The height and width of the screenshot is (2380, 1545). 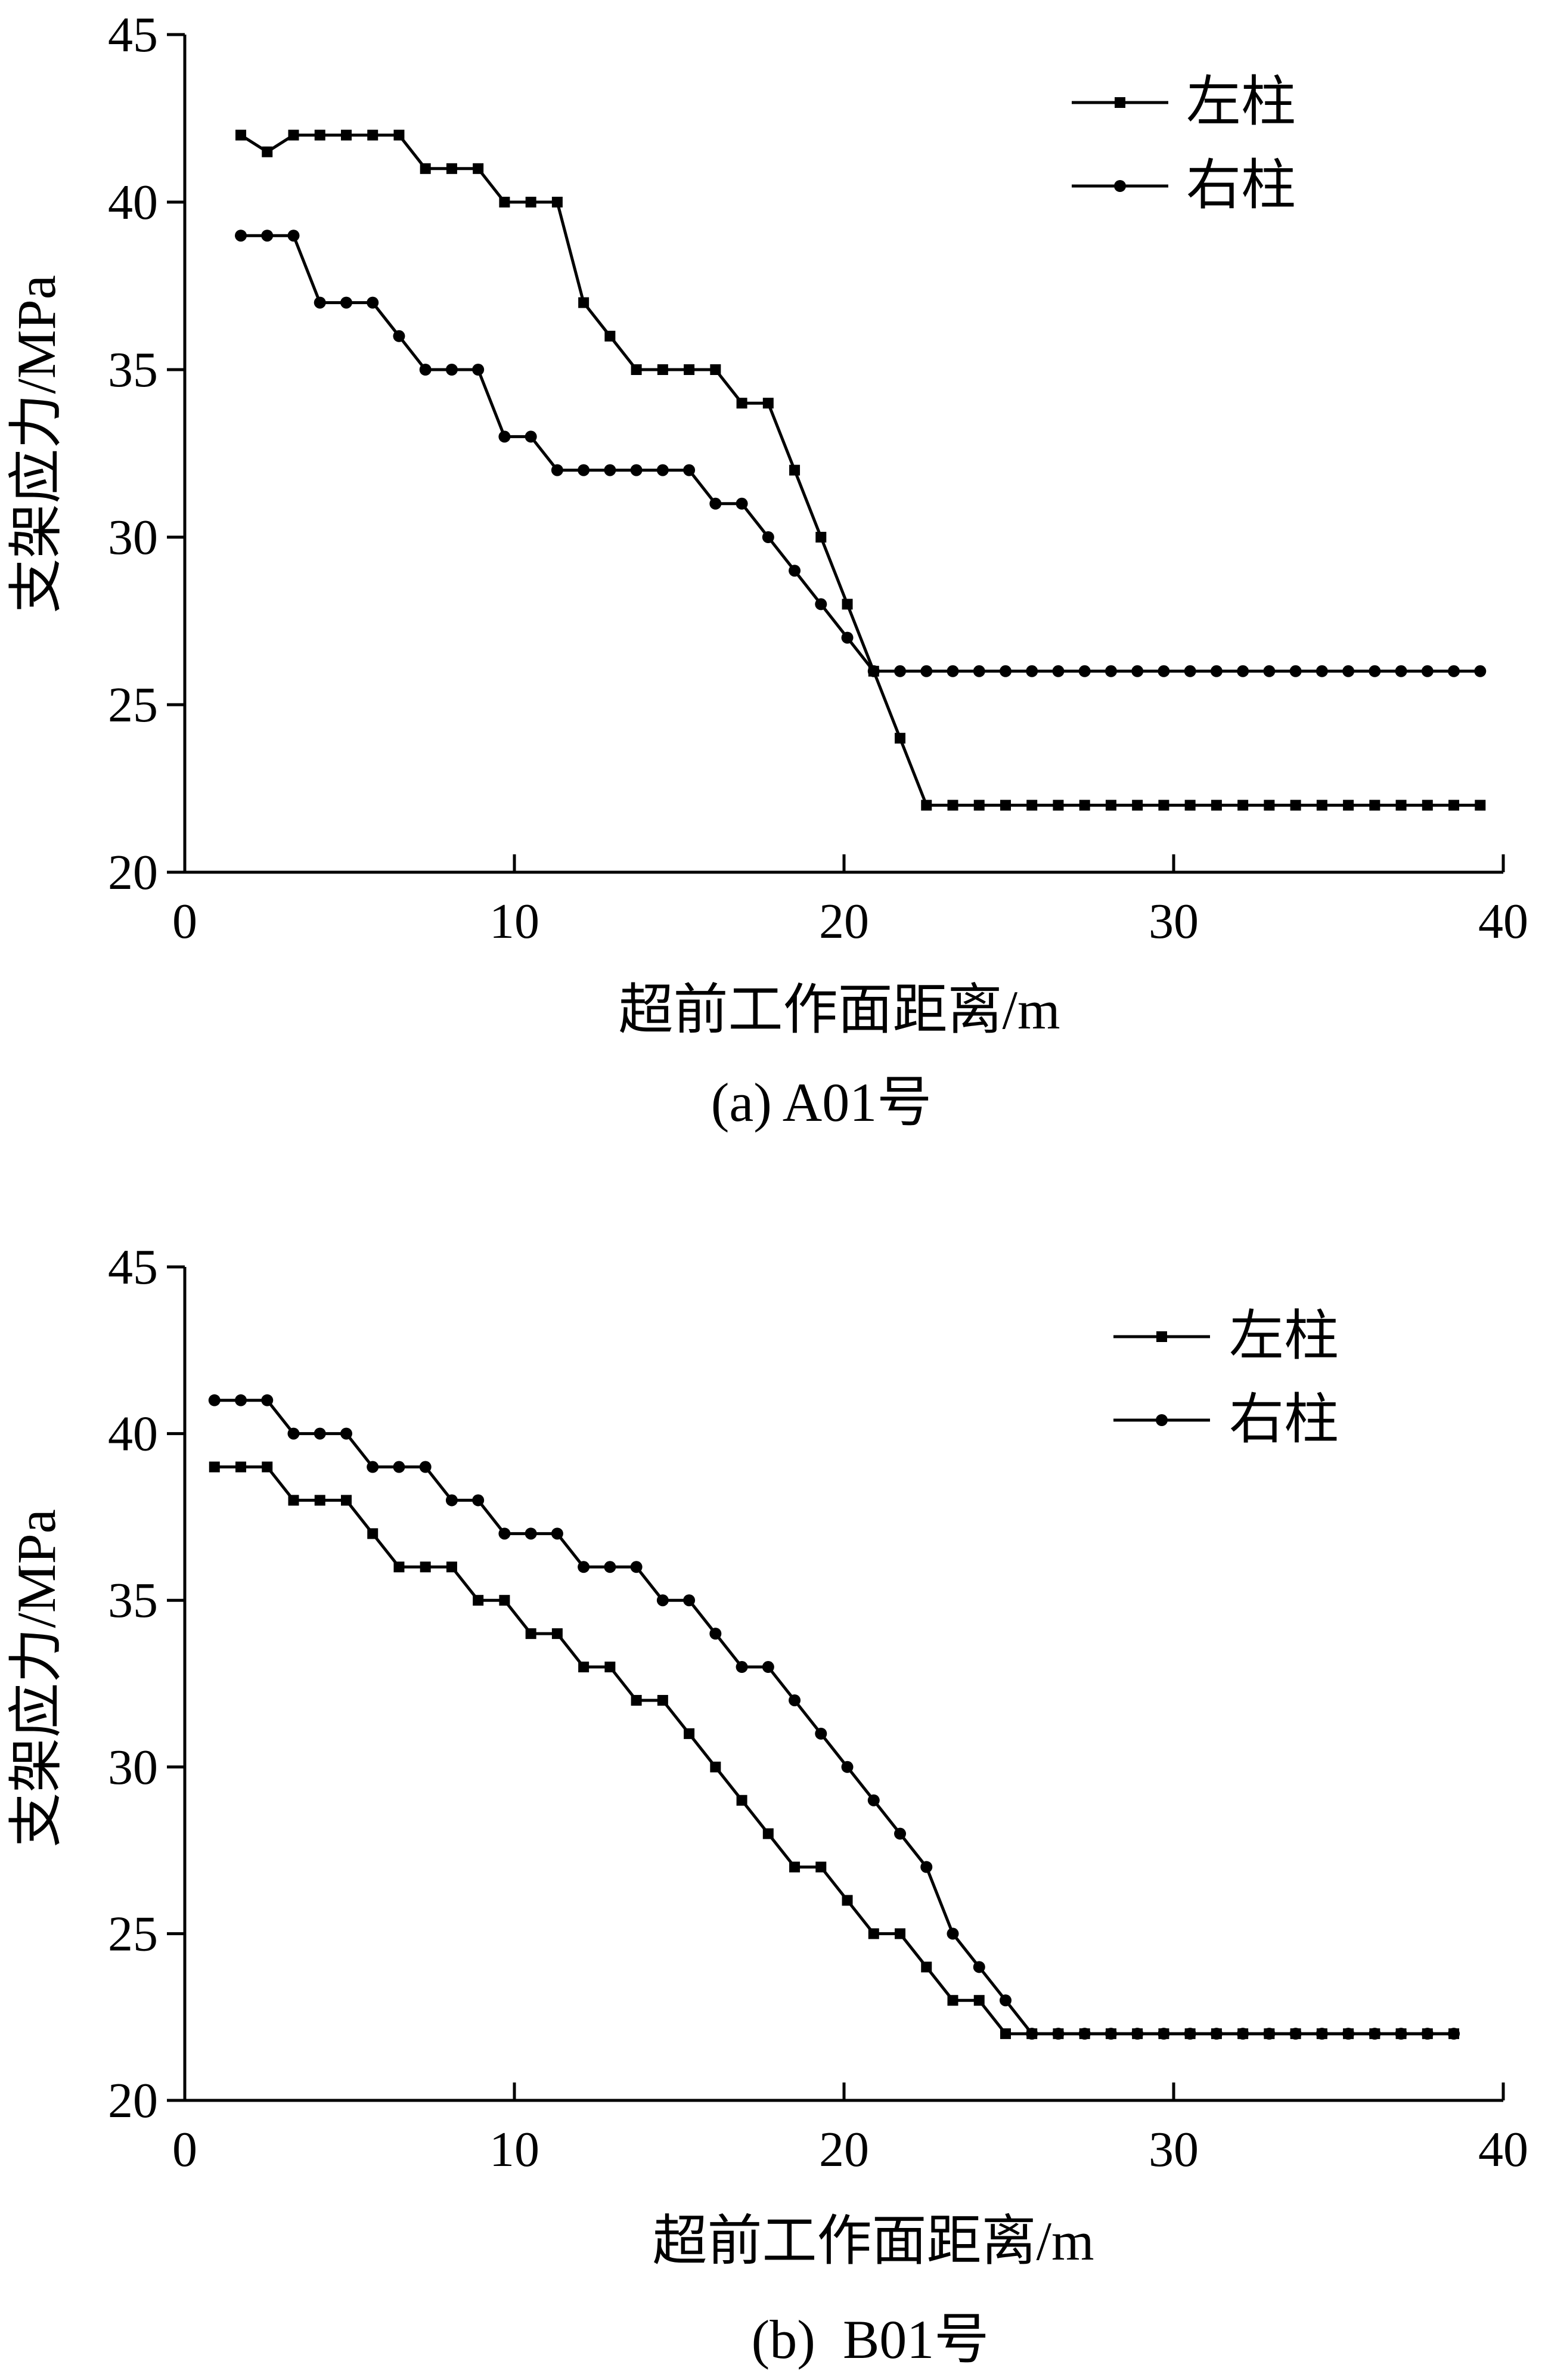 What do you see at coordinates (1284, 1419) in the screenshot?
I see `legend-label-right-column: 右柱` at bounding box center [1284, 1419].